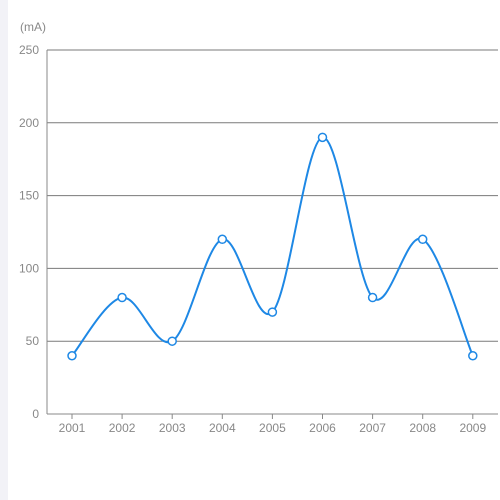 Image resolution: width=500 pixels, height=500 pixels. I want to click on y-axis: 0 50 100 150 200 250, so click(33, 232).